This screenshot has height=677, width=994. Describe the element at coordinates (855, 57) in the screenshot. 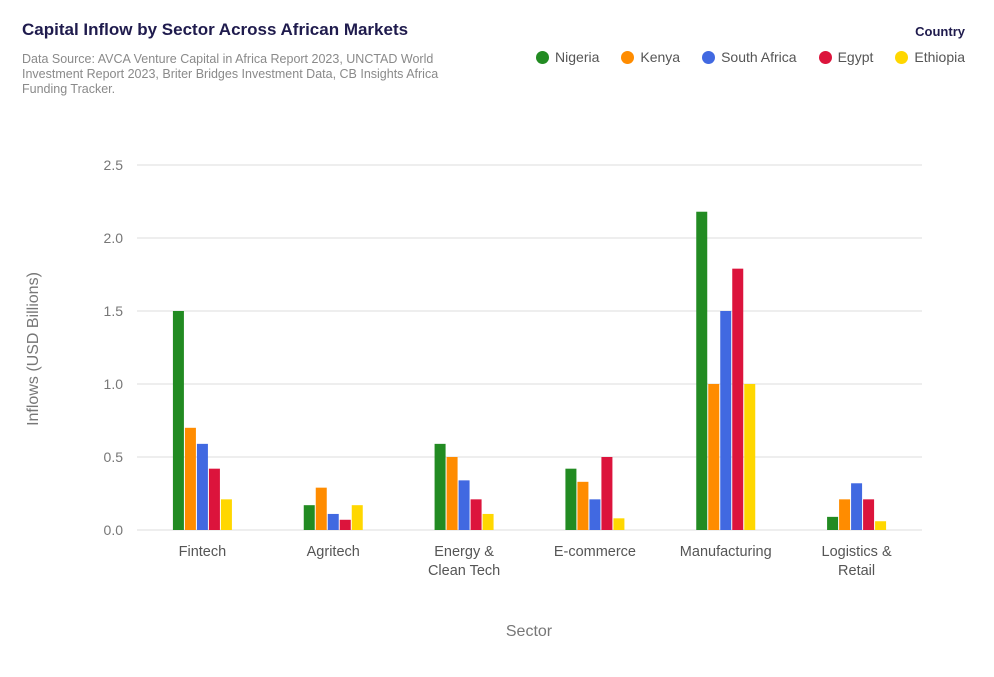

I see `legend-label: Egypt` at that location.